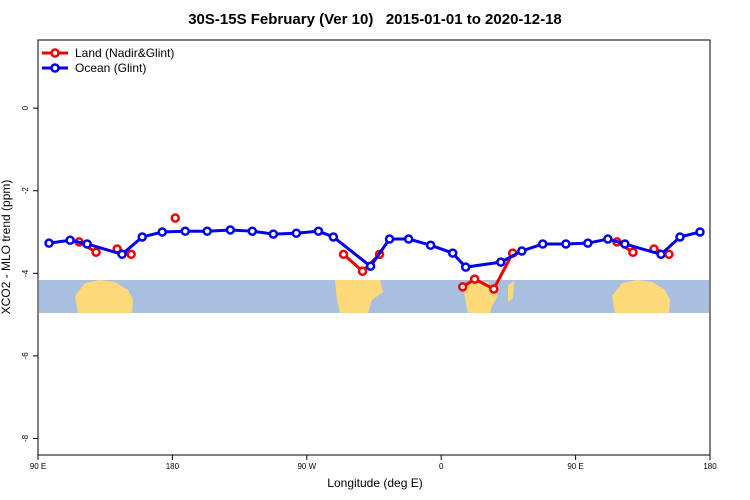  Describe the element at coordinates (488, 272) in the screenshot. I see `series-line` at that location.